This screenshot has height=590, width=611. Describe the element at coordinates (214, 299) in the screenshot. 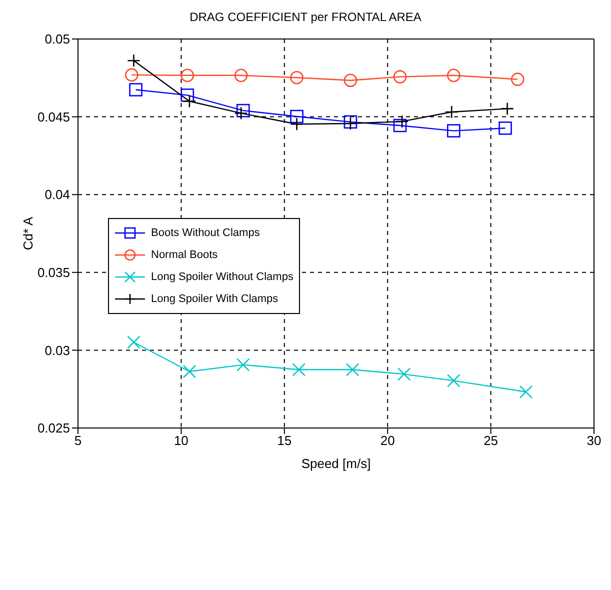

I see `legend-label: Long Spoiler With Clamps` at that location.